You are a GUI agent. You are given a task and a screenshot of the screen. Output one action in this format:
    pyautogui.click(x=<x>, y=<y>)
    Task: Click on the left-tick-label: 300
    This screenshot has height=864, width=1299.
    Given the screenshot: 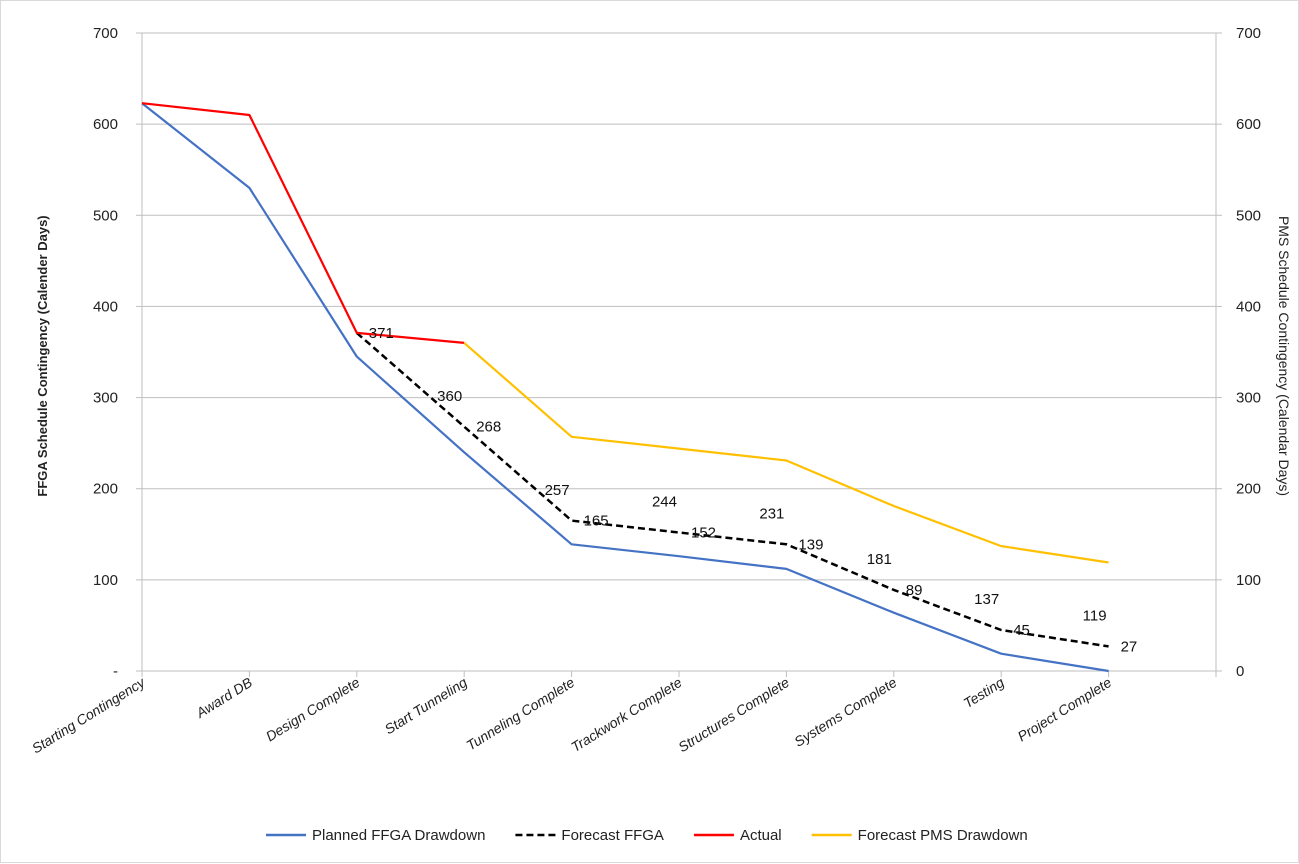 What is the action you would take?
    pyautogui.click(x=105, y=398)
    